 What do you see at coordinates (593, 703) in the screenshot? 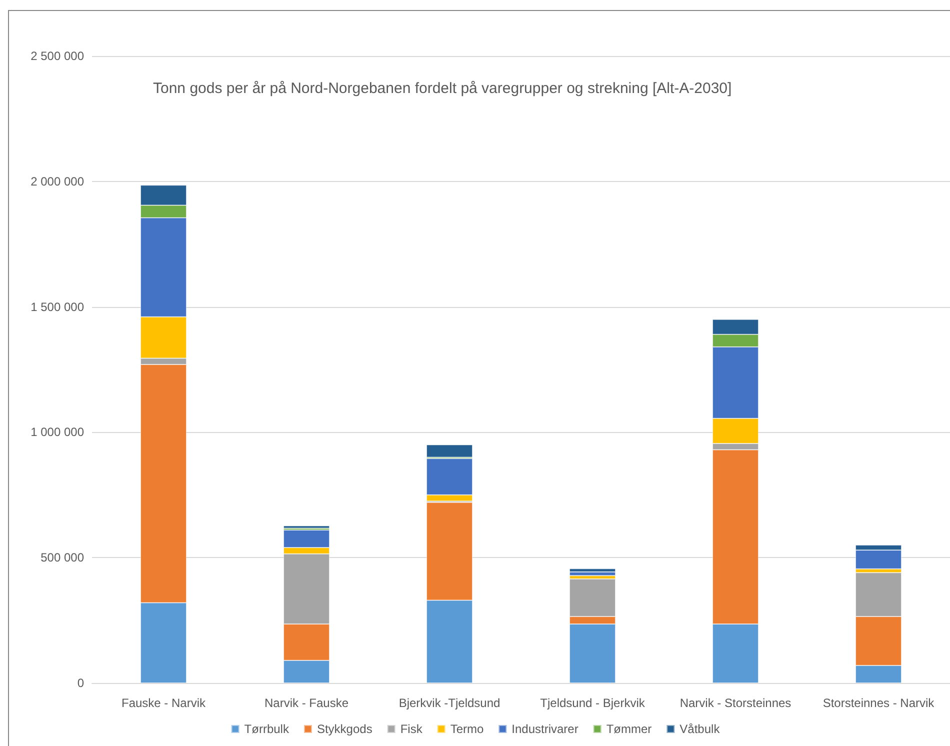
I see `x-tick-label: Tjeldsund - Bjerkvik` at bounding box center [593, 703].